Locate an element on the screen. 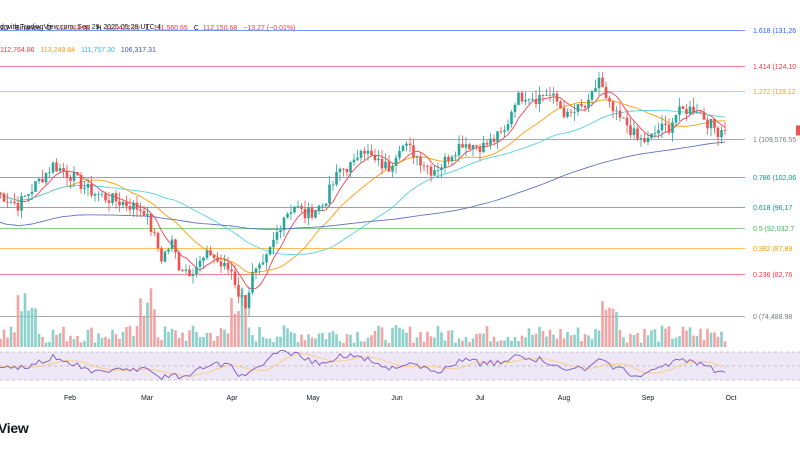 This screenshot has height=455, width=800. ohlc-high: H 112,421.99 is located at coordinates (118, 28).